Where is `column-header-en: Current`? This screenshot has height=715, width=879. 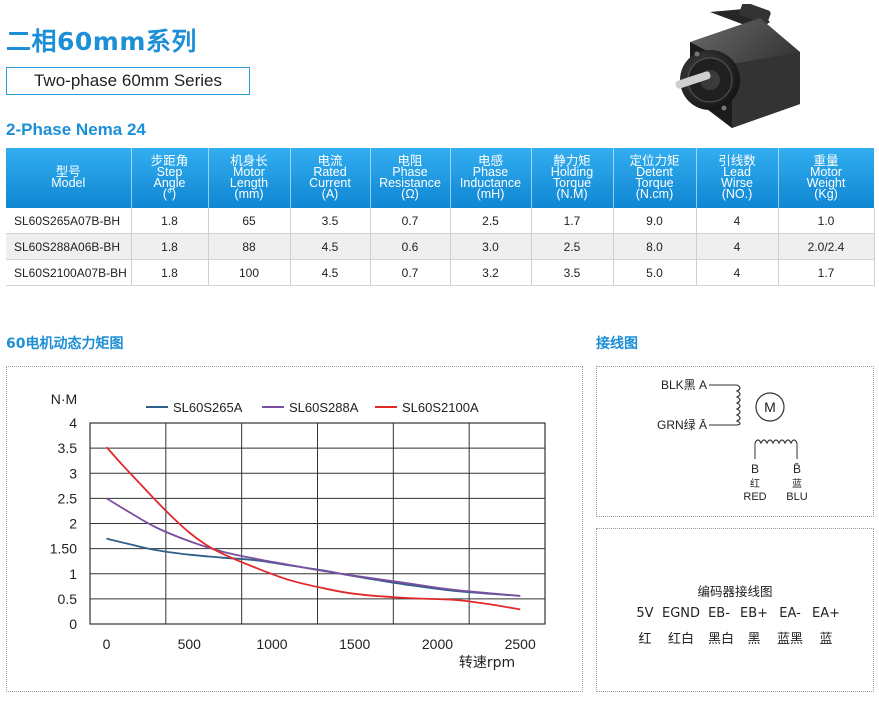 column-header-en: Current is located at coordinates (330, 183).